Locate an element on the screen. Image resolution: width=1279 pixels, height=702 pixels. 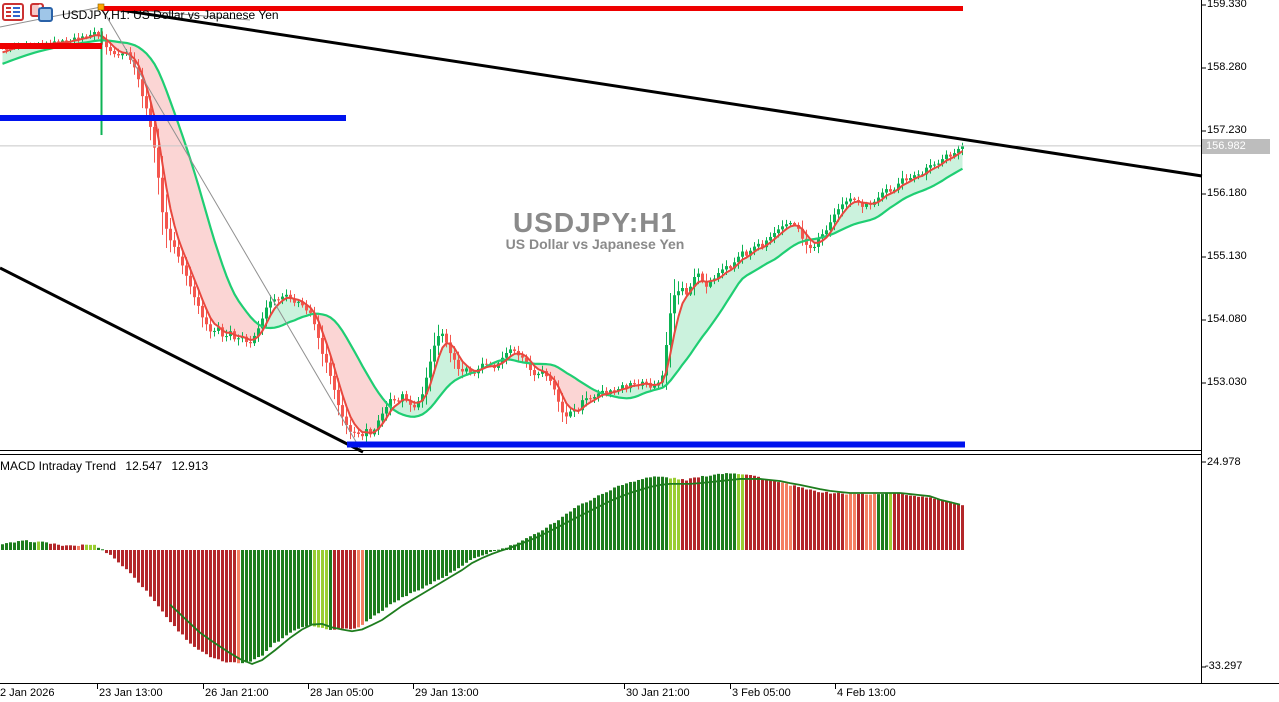
support-left-black is located at coordinates (182, 360).